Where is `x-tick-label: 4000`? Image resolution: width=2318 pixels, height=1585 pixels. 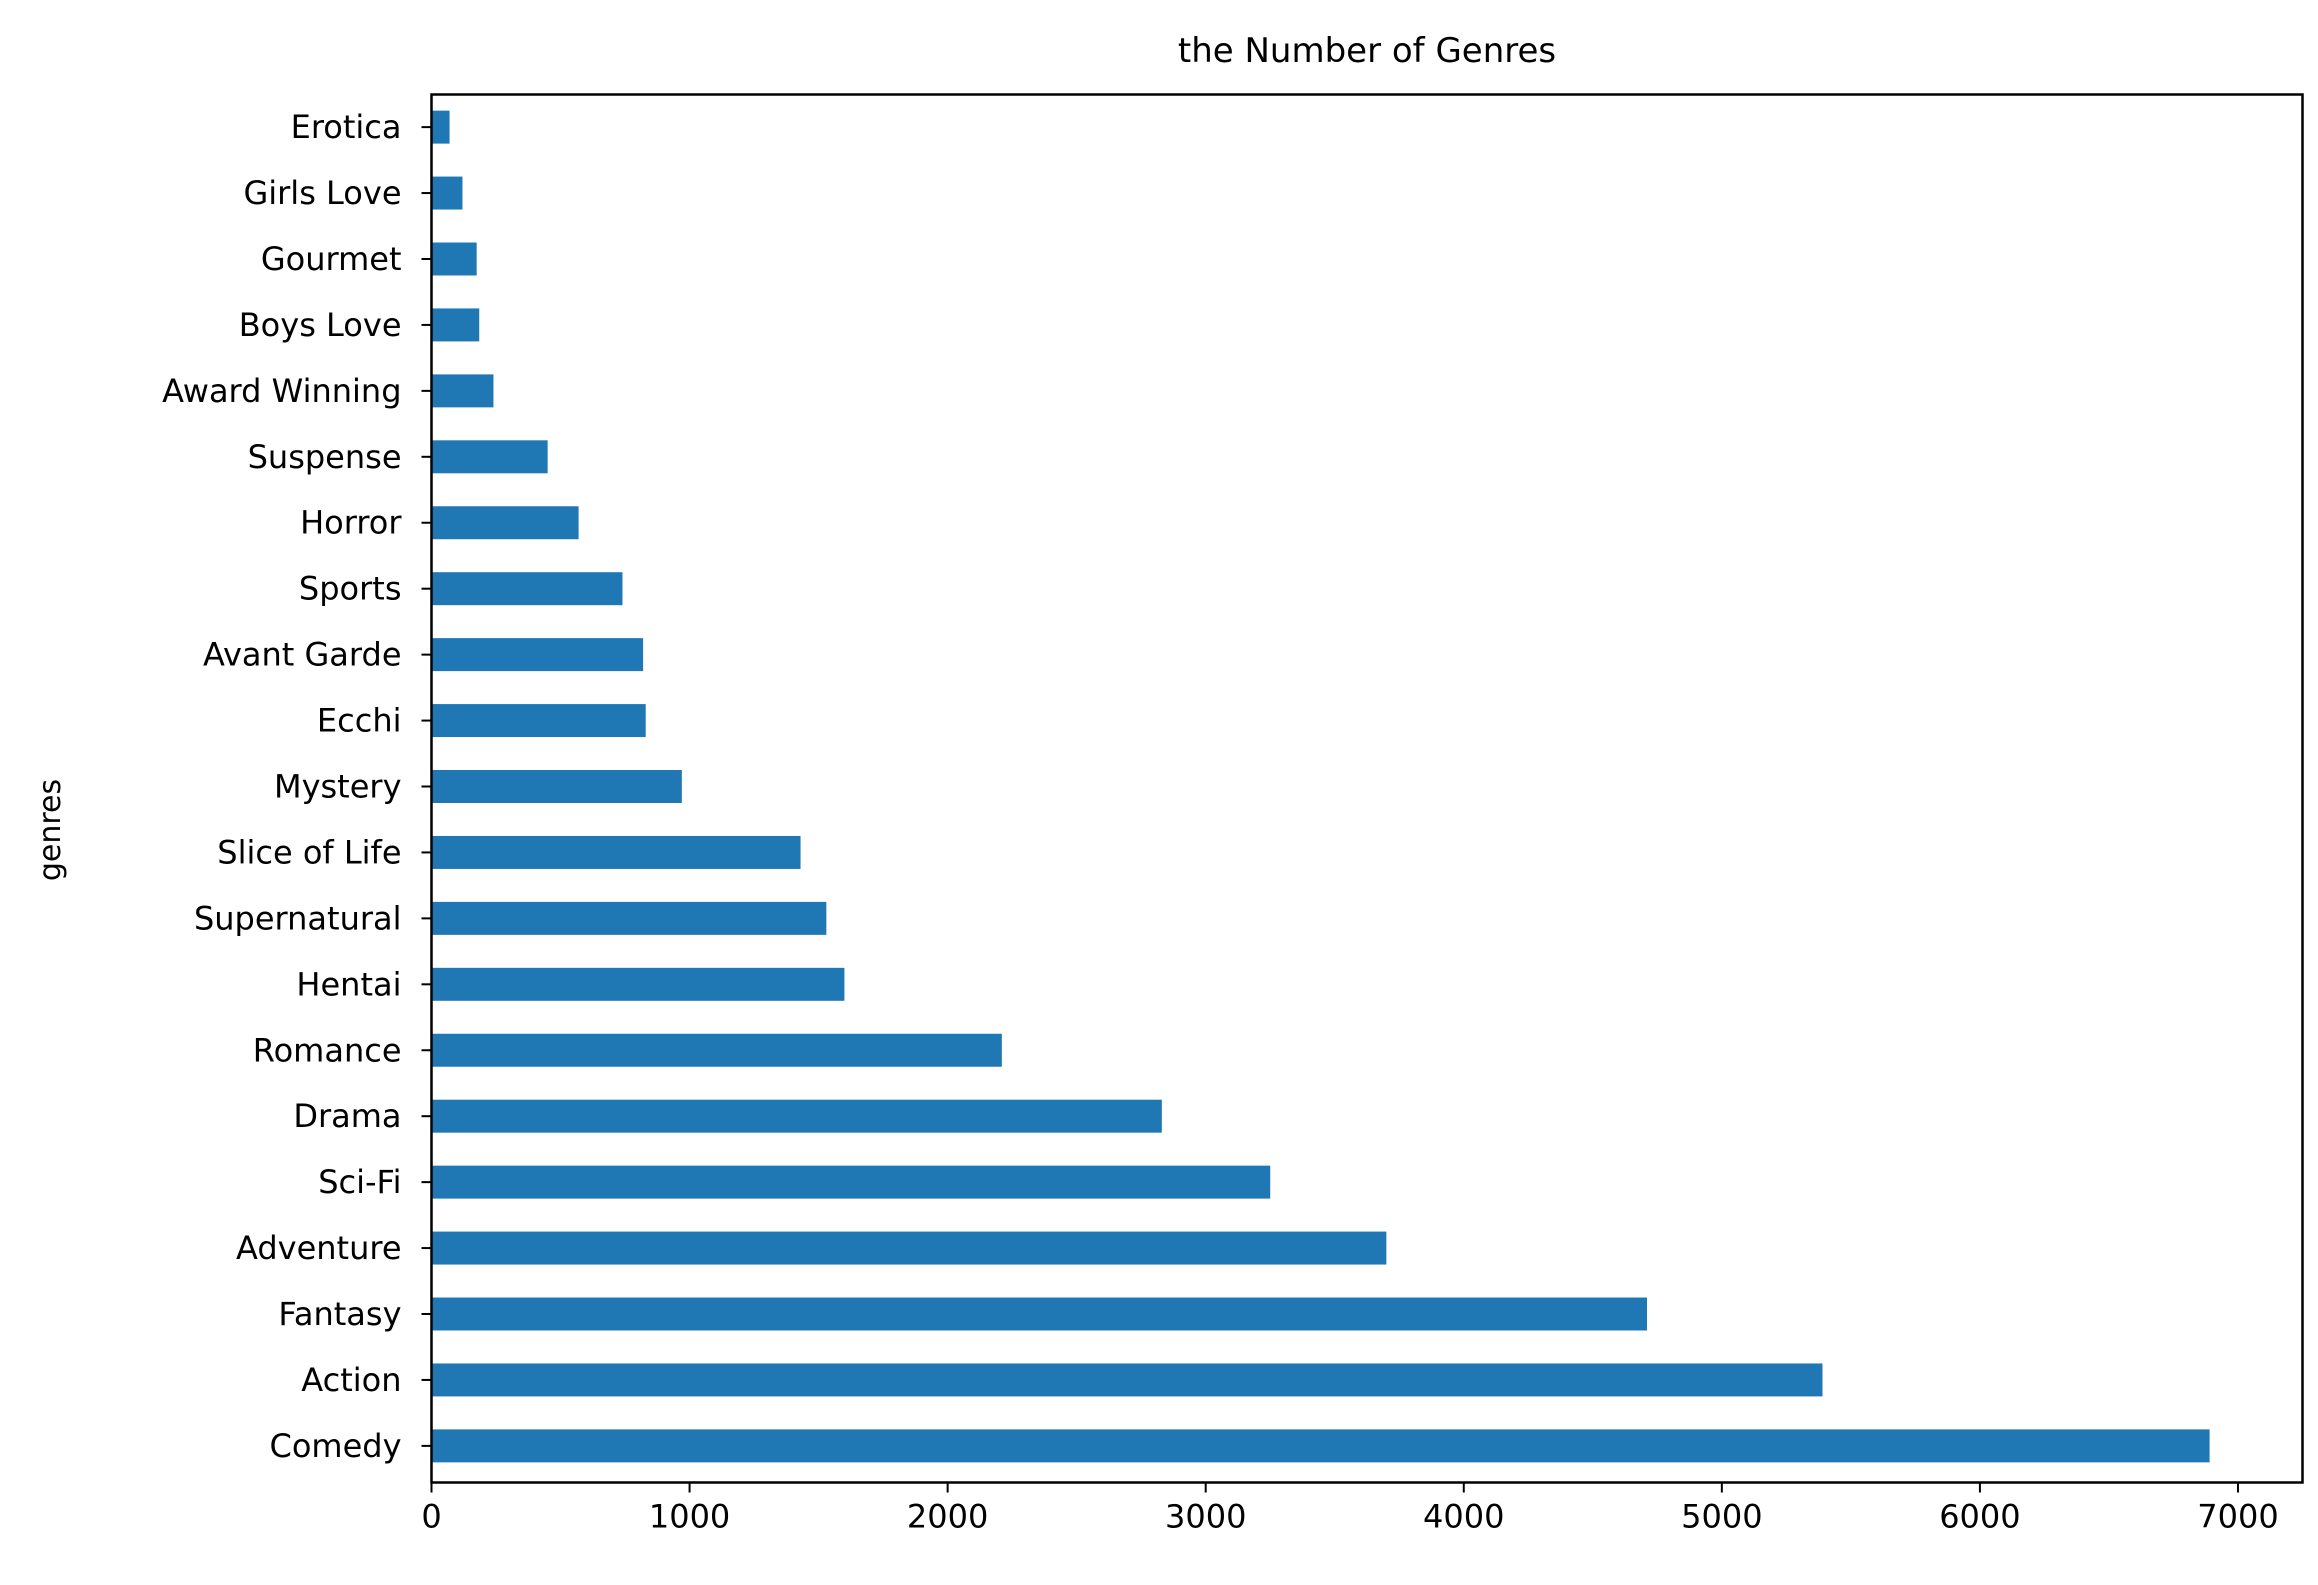
x-tick-label: 4000 is located at coordinates (1463, 1517).